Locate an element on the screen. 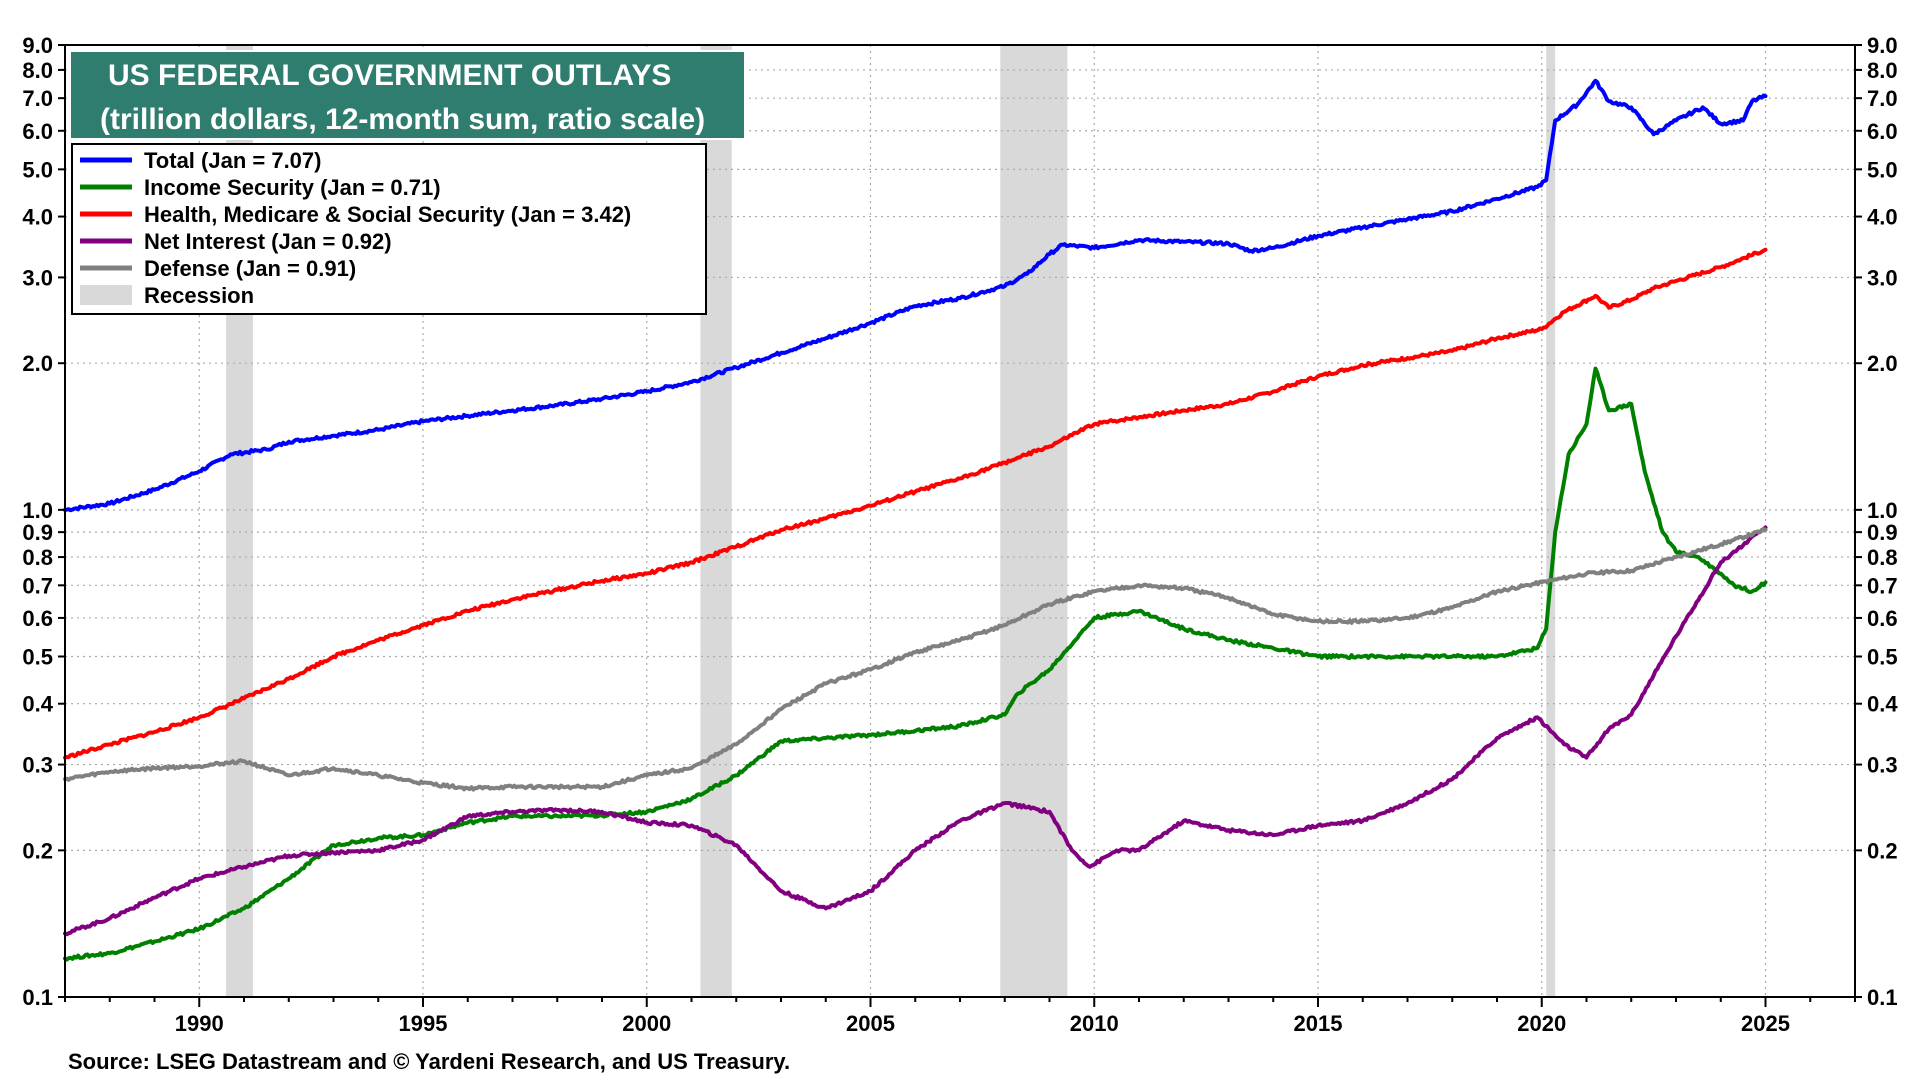  y-tick-label-left: 0.5 is located at coordinates (37, 657).